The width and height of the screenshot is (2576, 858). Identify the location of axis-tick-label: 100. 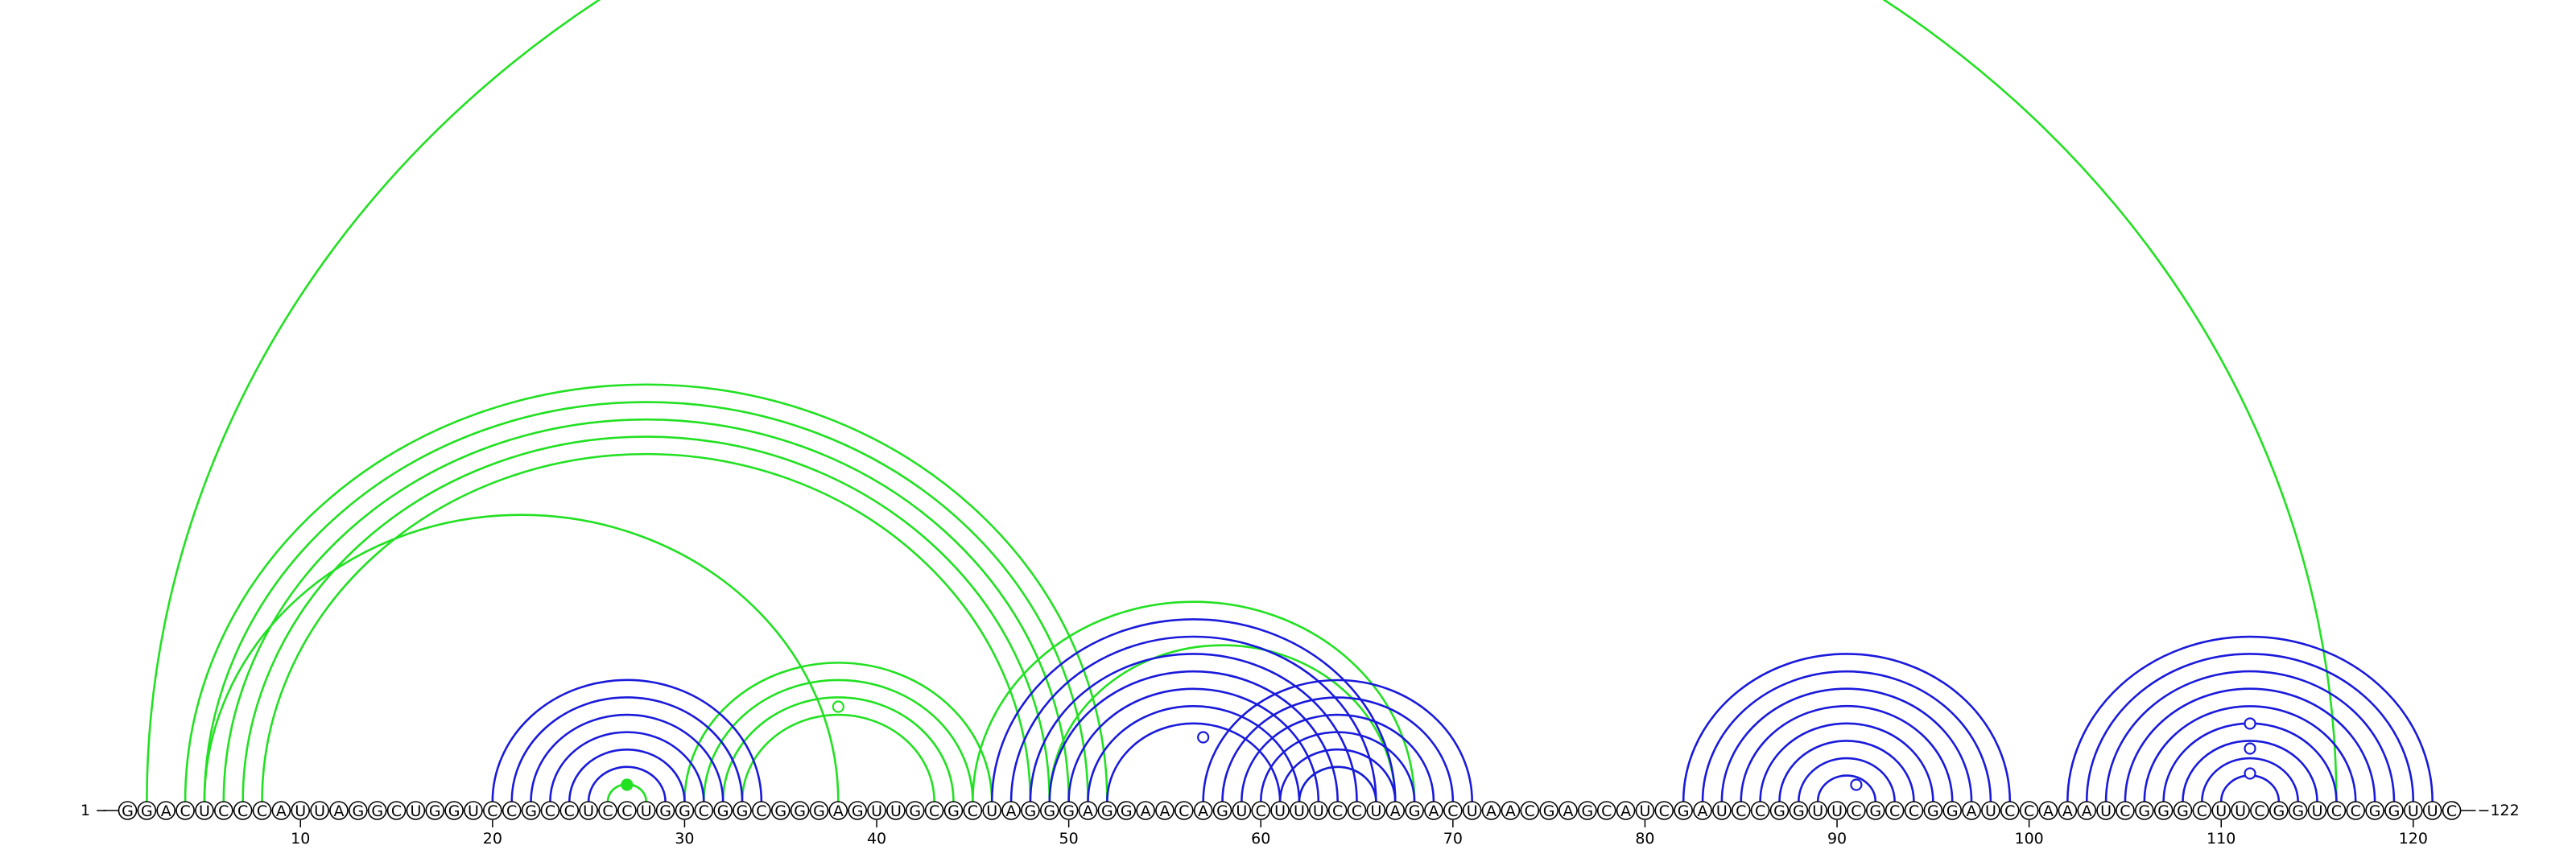
(2029, 839).